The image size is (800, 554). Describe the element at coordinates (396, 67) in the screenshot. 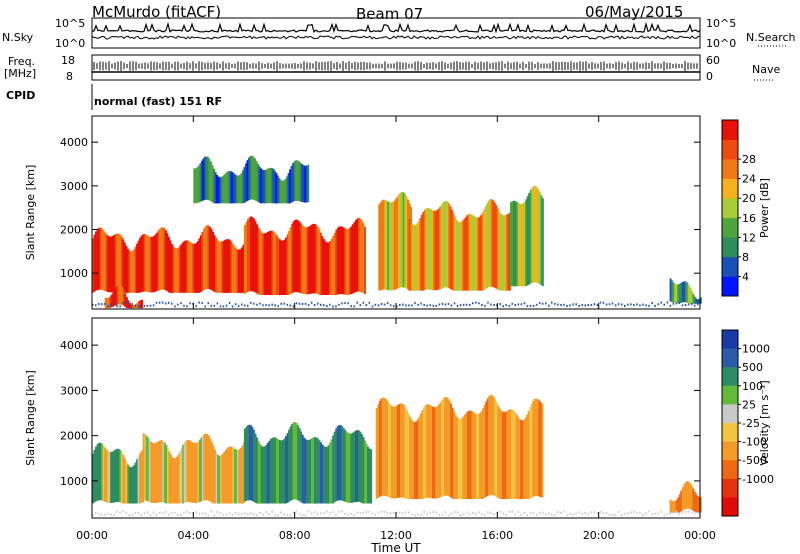

I see `freq-strip-frame` at that location.